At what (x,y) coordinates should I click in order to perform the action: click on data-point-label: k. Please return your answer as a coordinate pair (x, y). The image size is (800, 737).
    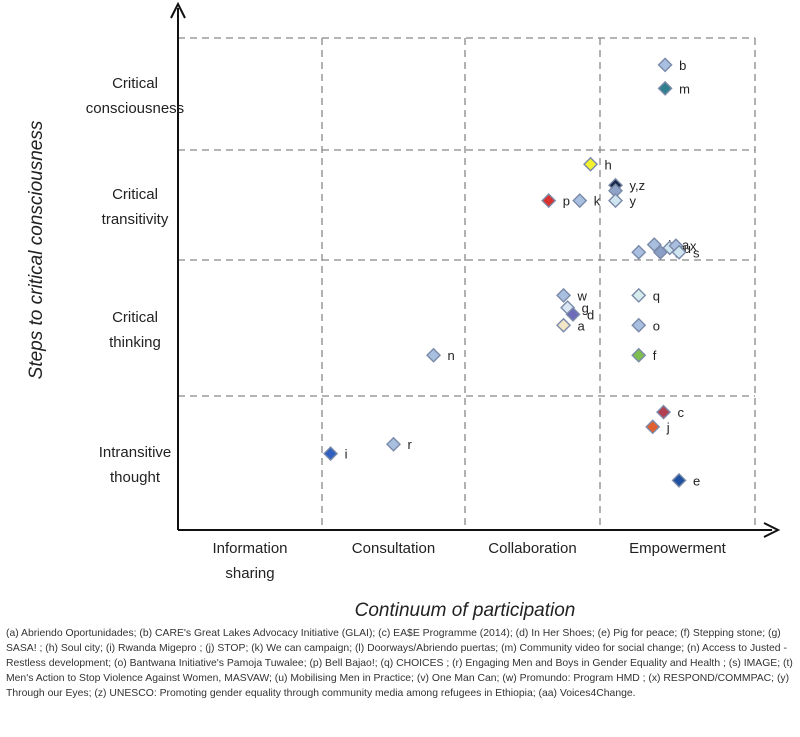
    Looking at the image, I should click on (597, 201).